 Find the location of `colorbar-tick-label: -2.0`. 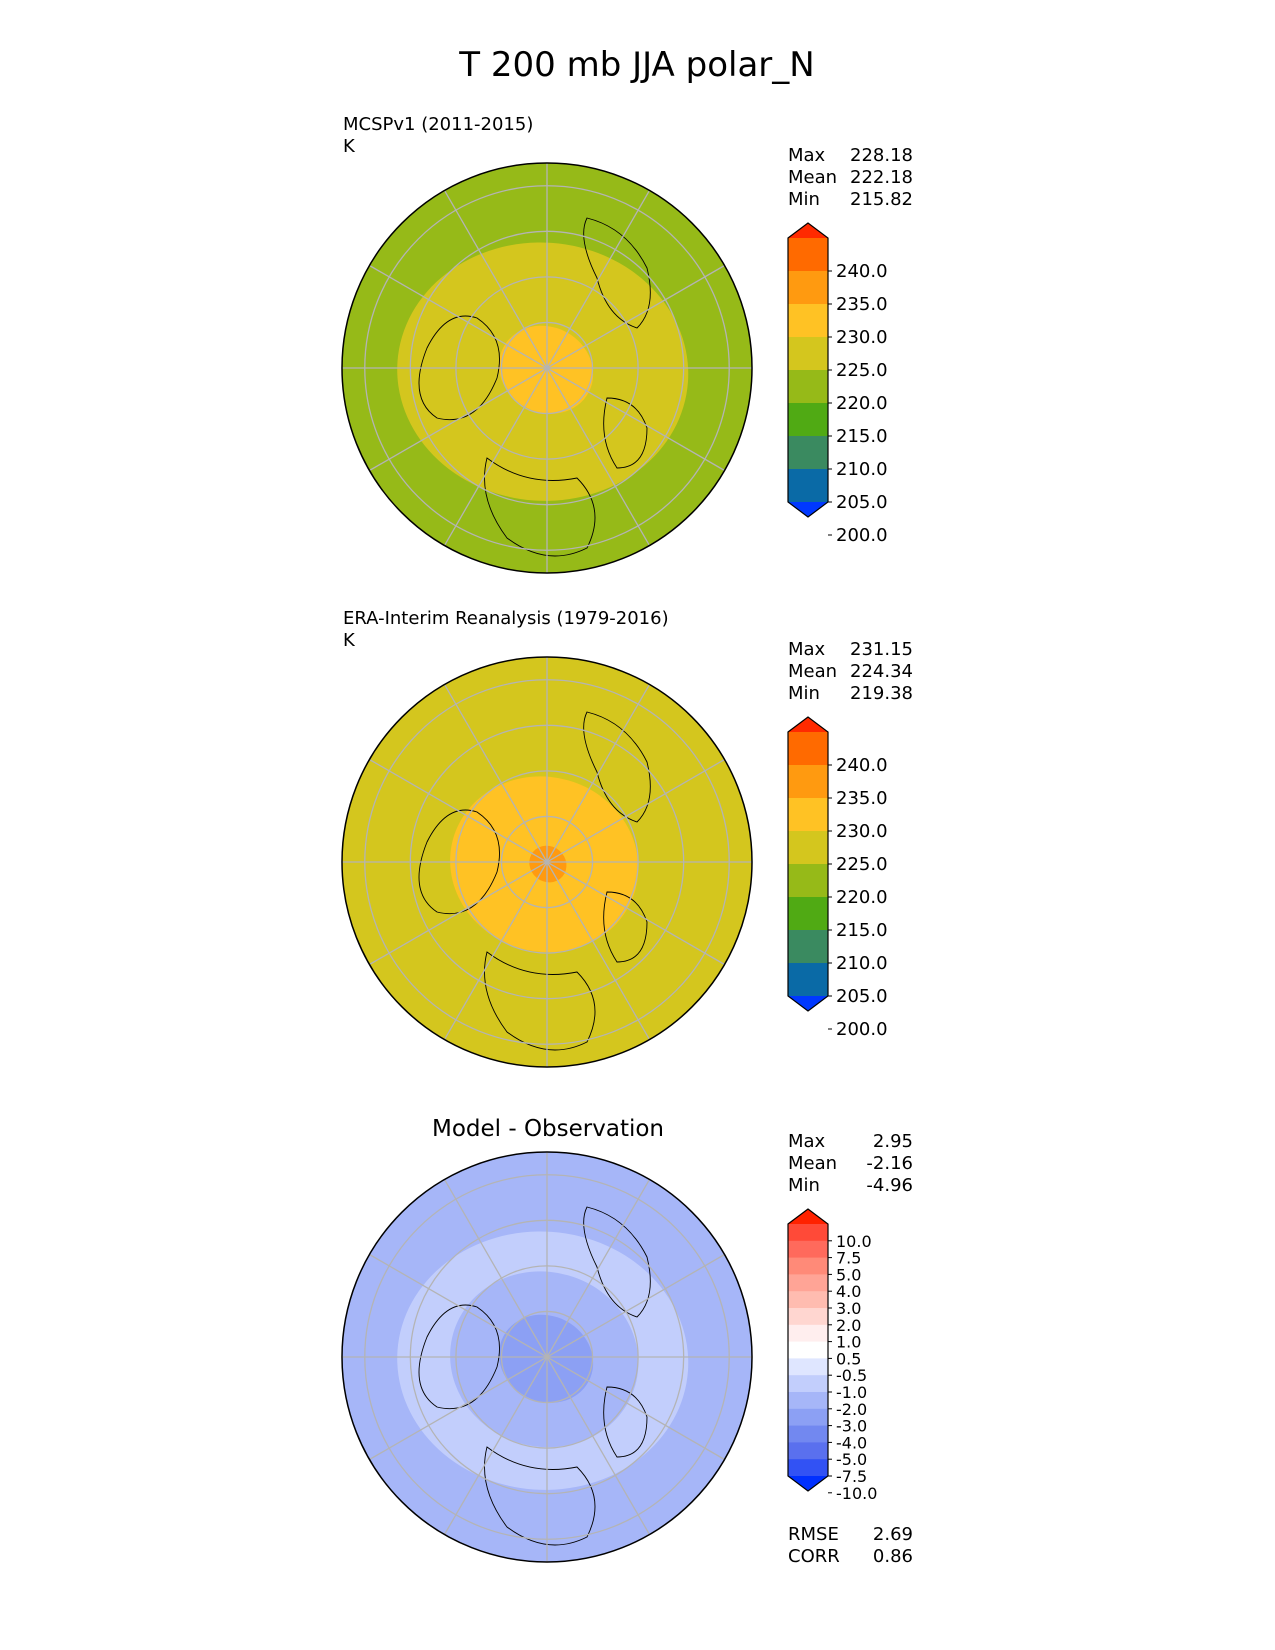

colorbar-tick-label: -2.0 is located at coordinates (851, 1409).